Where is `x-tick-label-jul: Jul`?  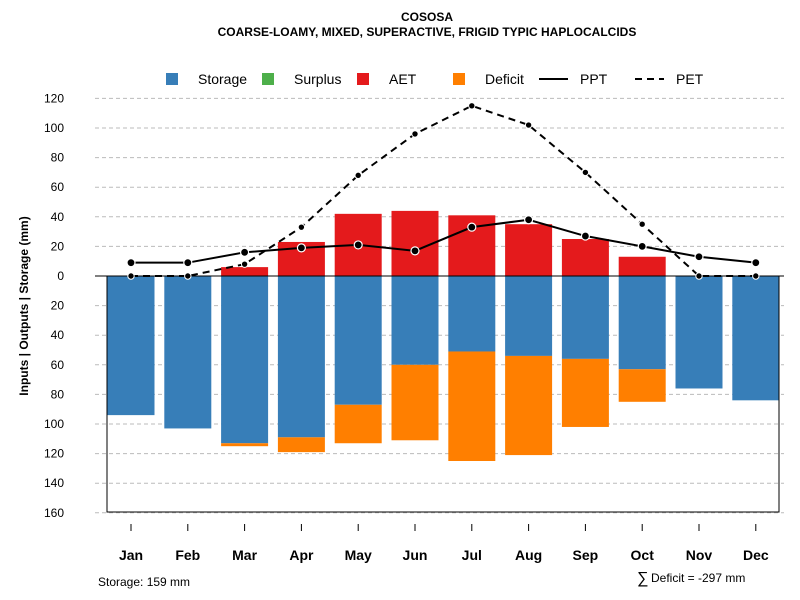 x-tick-label-jul: Jul is located at coordinates (472, 555).